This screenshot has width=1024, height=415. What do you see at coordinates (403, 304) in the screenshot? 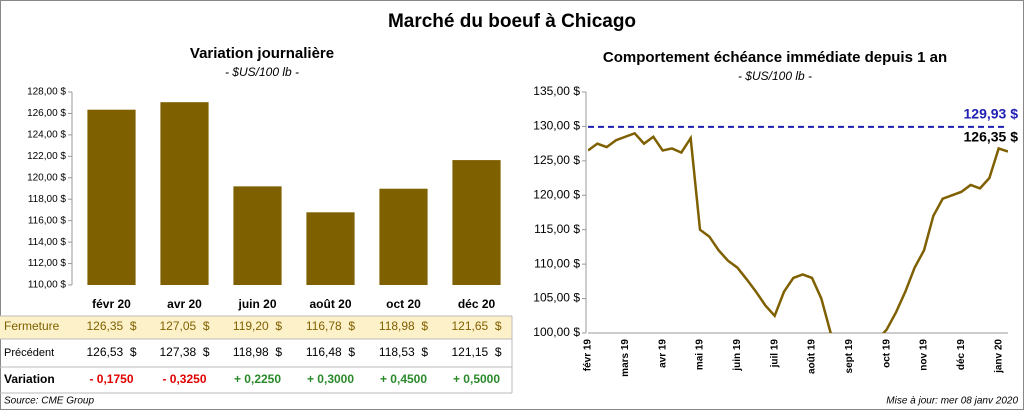
I see `x-tick-label: oct 20` at bounding box center [403, 304].